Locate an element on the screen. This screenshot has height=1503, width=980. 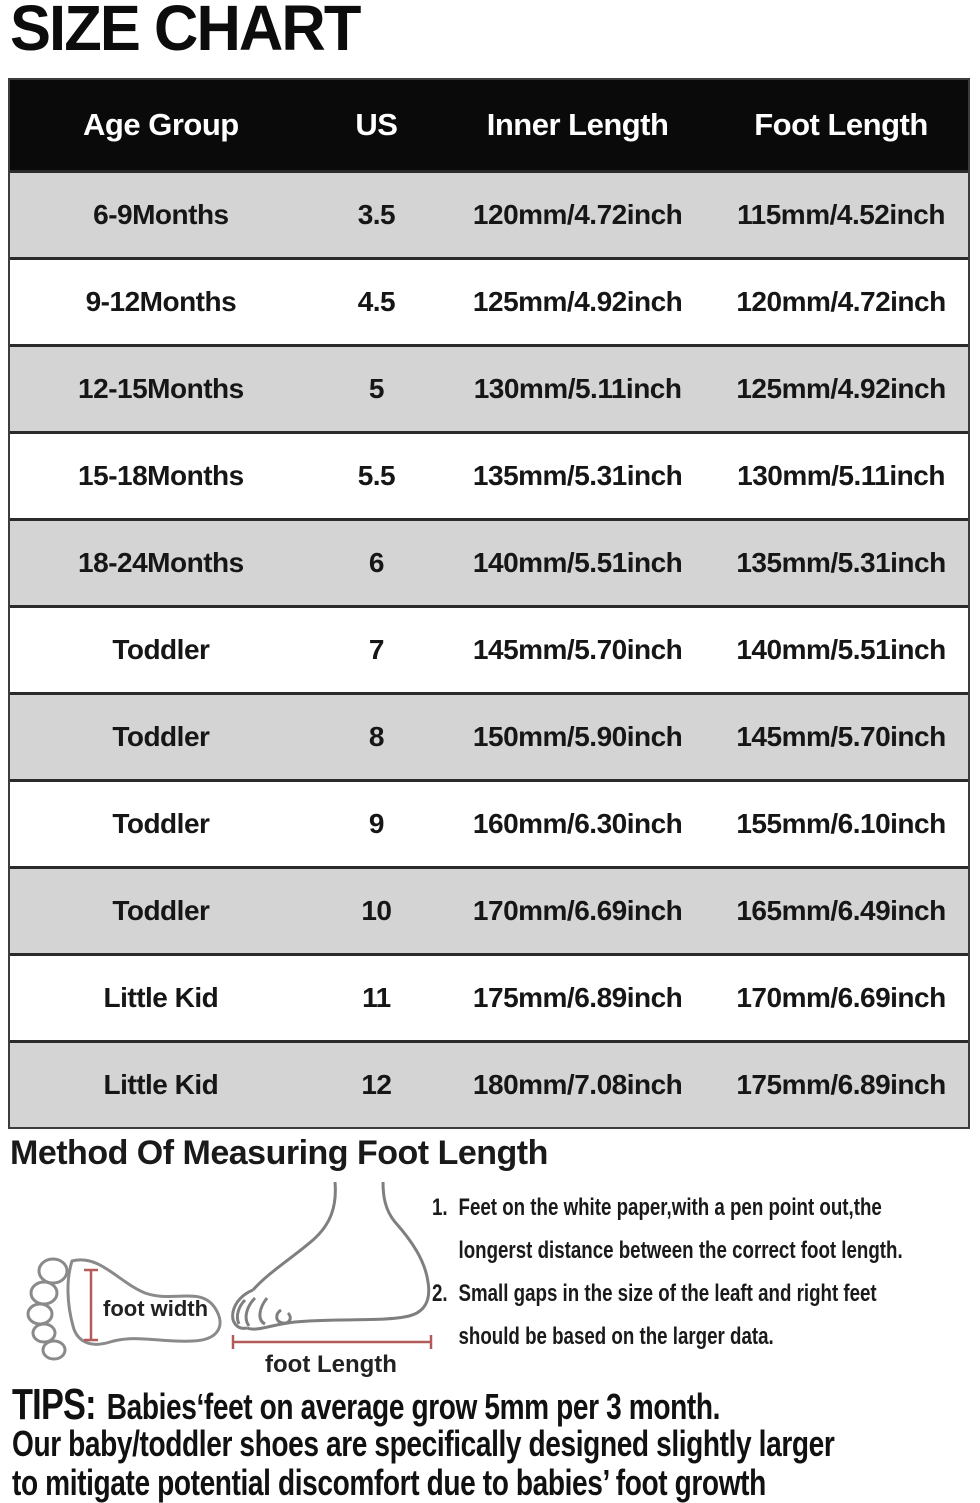
foot-sole-outline-icon is located at coordinates (124, 1309).